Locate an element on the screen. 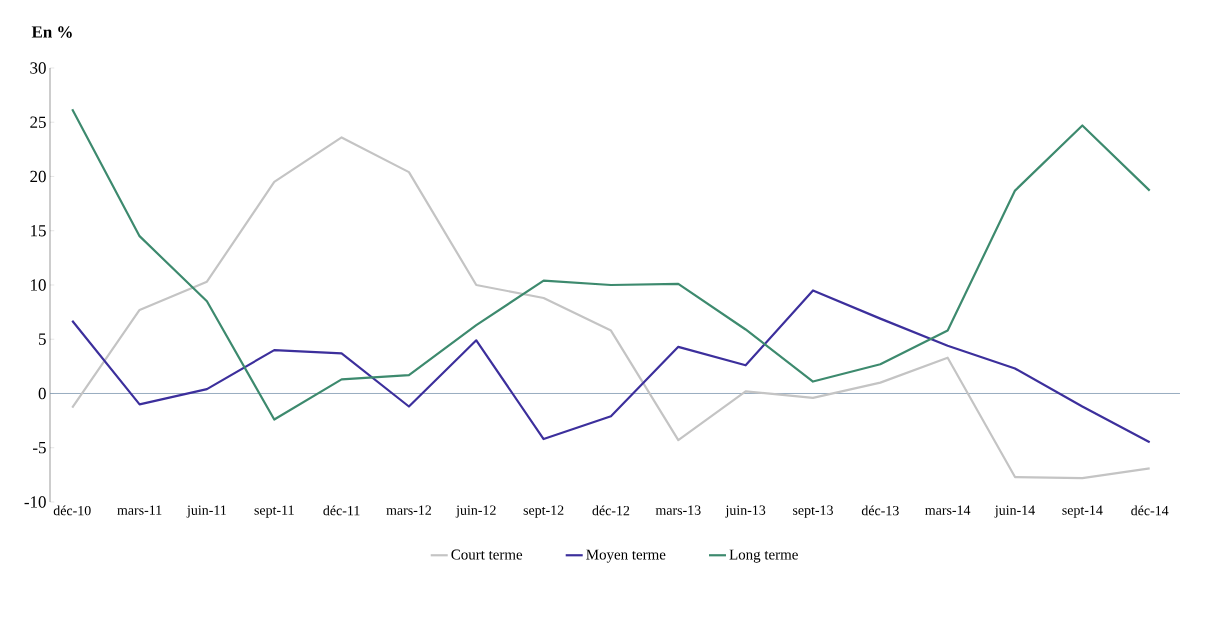 The image size is (1214, 617). legend-label: Moyen terme is located at coordinates (626, 556).